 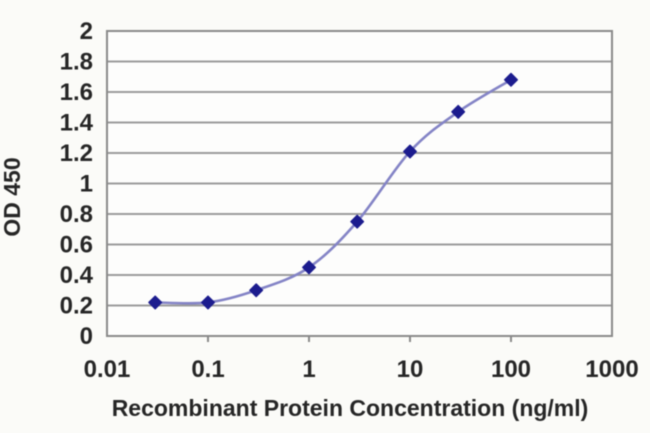 What do you see at coordinates (86, 184) in the screenshot?
I see `y-tick-label: 1` at bounding box center [86, 184].